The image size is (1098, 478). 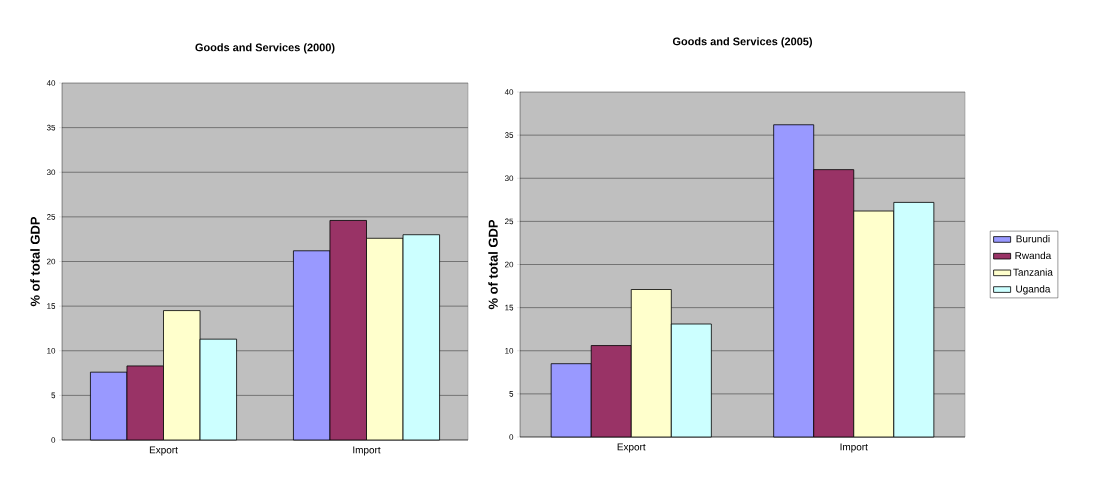 What do you see at coordinates (1033, 255) in the screenshot?
I see `legend-label: Rwanda` at bounding box center [1033, 255].